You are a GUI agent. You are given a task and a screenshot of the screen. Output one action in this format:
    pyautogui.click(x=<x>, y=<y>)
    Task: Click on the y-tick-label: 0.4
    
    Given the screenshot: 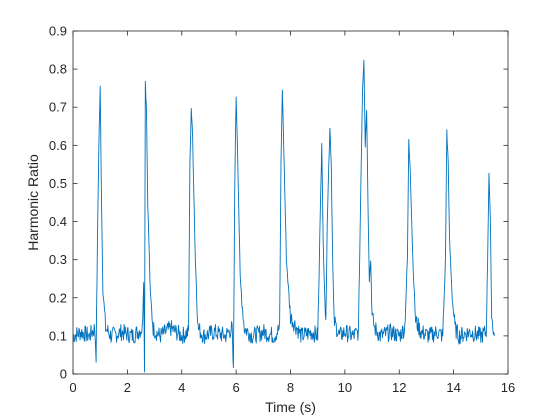 What is the action you would take?
    pyautogui.click(x=58, y=221)
    